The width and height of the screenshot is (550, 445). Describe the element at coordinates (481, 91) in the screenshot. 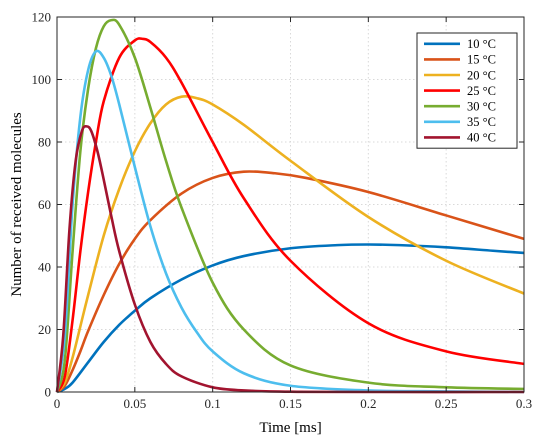

I see `legend-entry-label: 25 °C` at that location.